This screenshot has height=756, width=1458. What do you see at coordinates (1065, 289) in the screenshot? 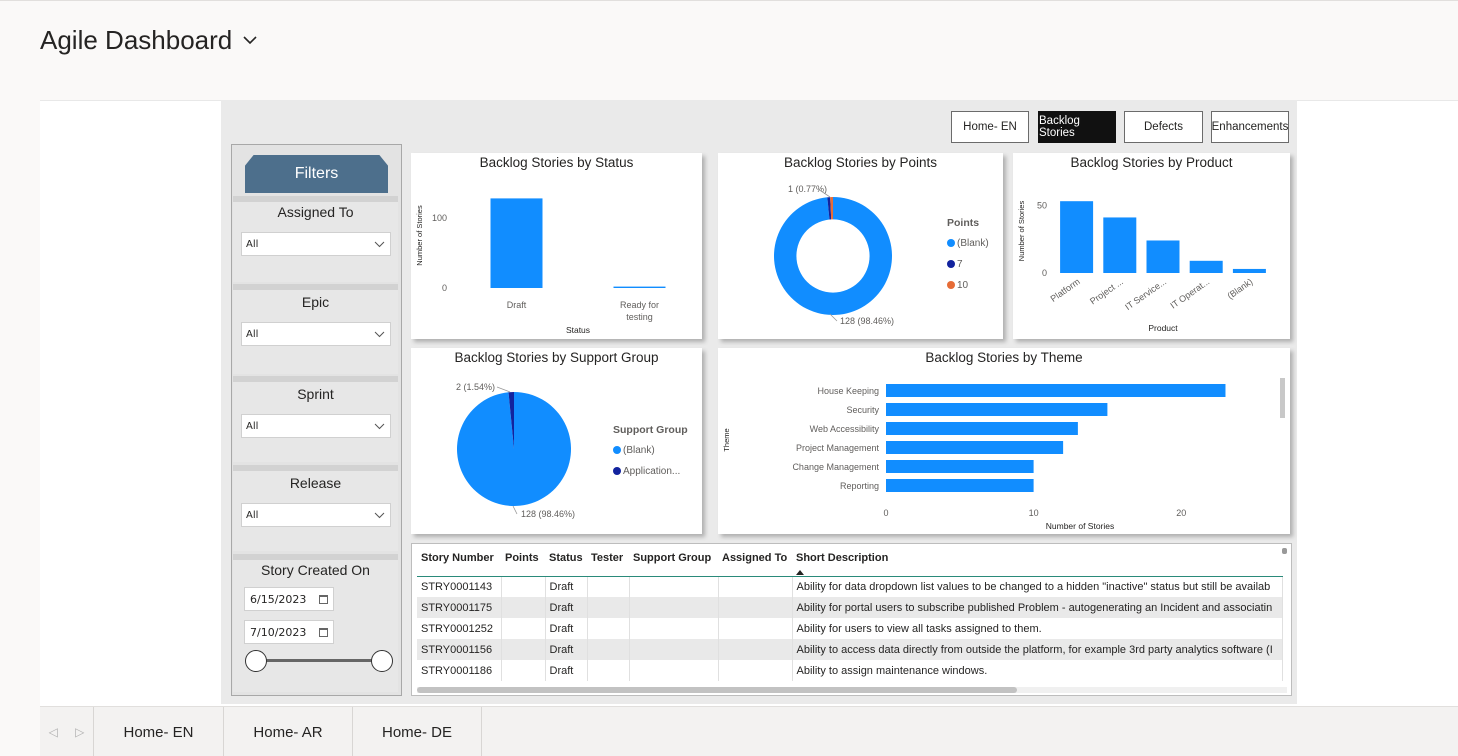
I see `x-tick-label: Platform` at bounding box center [1065, 289].